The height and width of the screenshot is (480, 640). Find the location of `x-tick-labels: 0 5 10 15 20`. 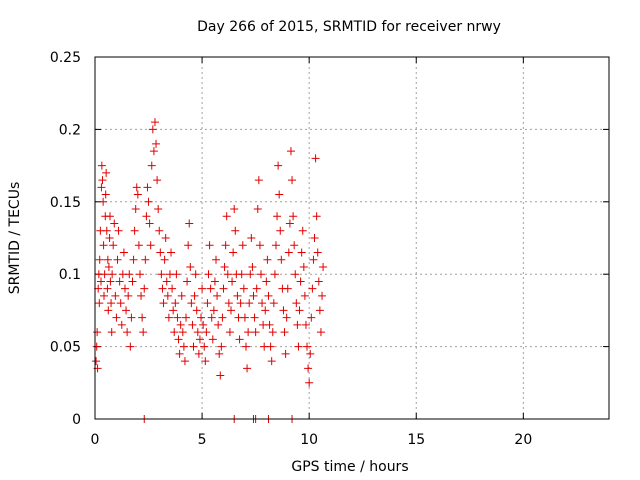

x-tick-labels: 0 5 10 15 20 is located at coordinates (312, 440).